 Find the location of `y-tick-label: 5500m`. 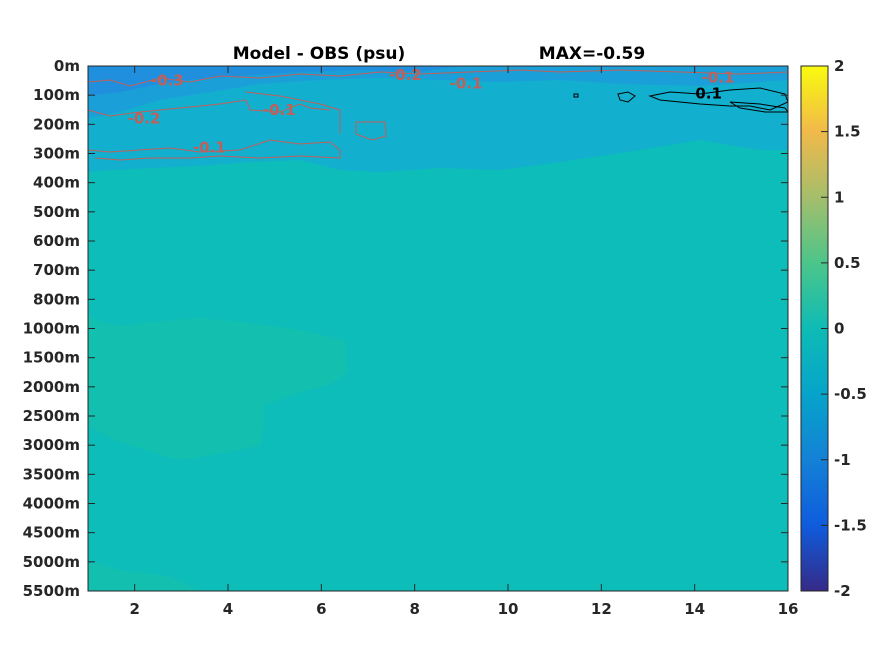

y-tick-label: 5500m is located at coordinates (51, 591).